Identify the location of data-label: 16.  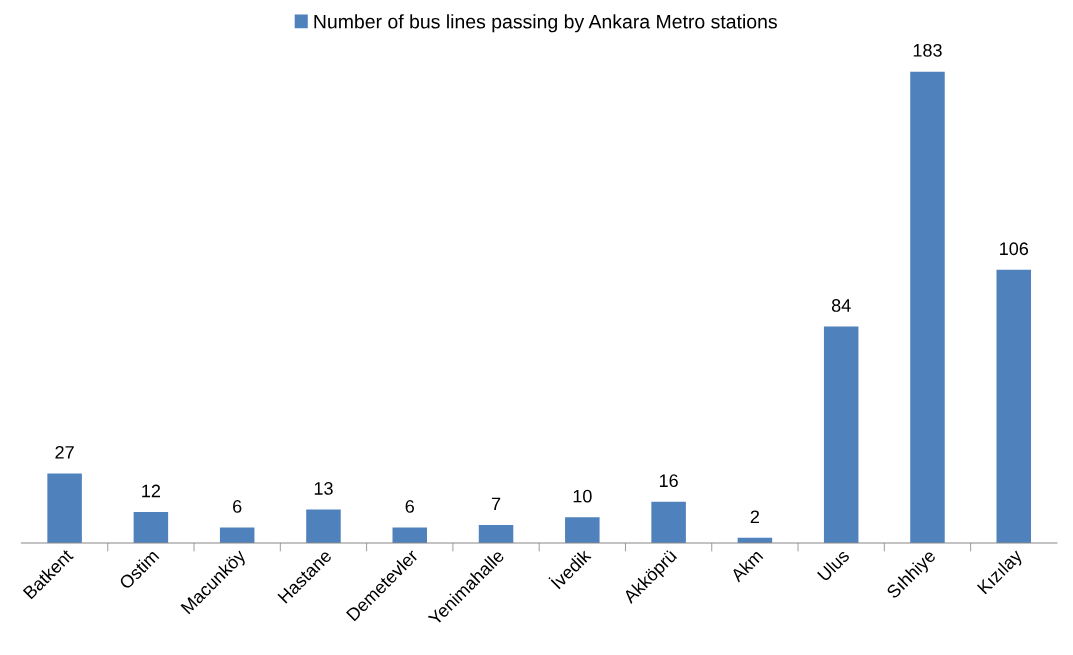
(668, 481).